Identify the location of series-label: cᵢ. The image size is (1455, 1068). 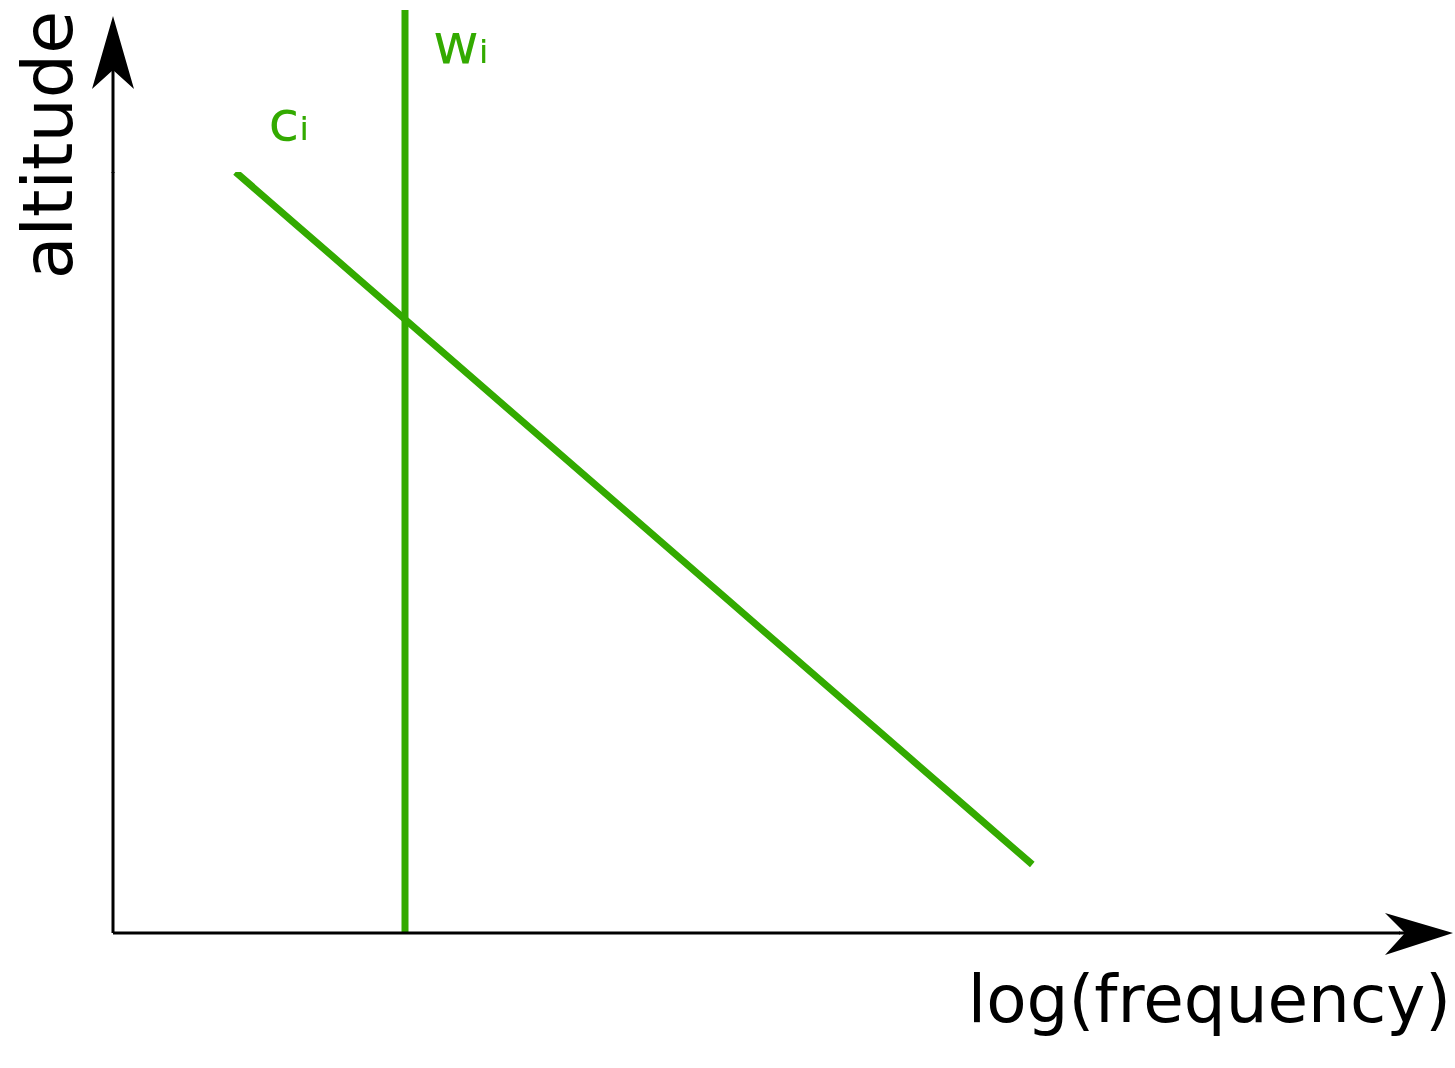
(289, 120).